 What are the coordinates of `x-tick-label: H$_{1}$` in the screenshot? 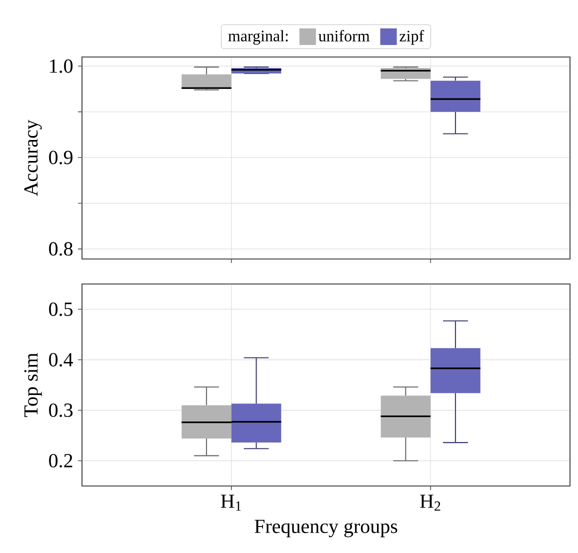 It's located at (230, 502).